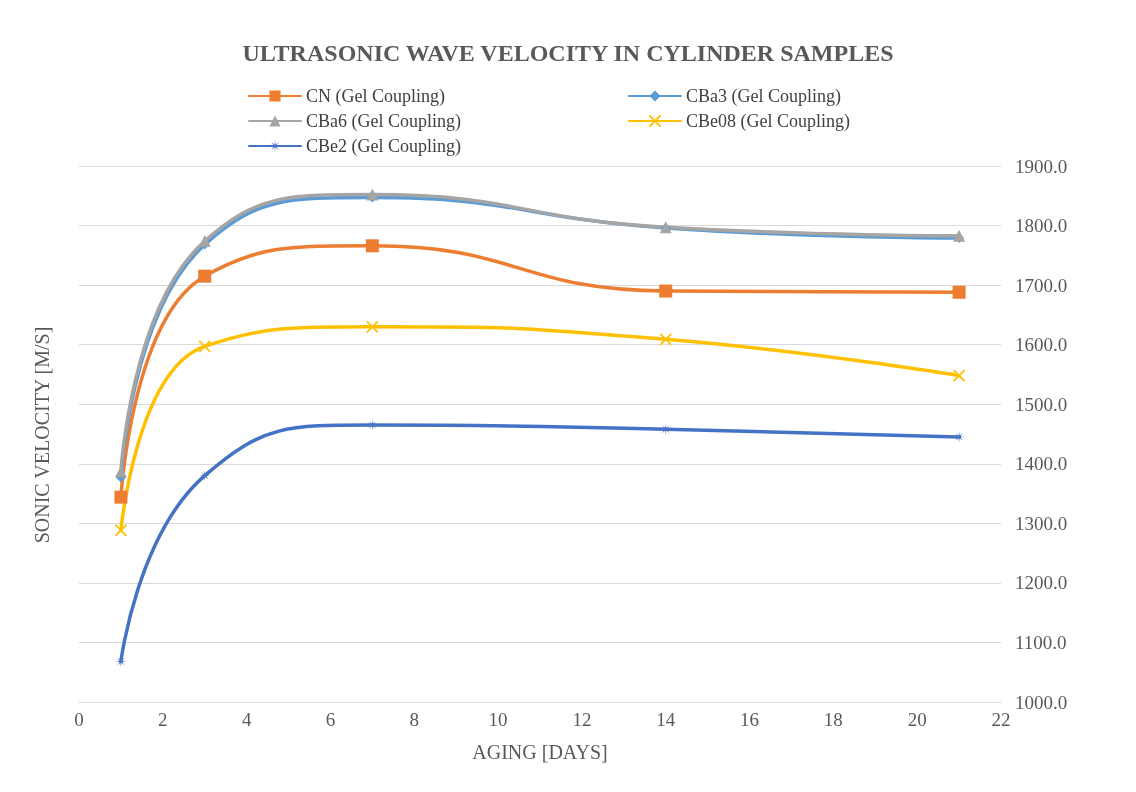 Image resolution: width=1136 pixels, height=792 pixels. What do you see at coordinates (1041, 583) in the screenshot?
I see `y-tick-label: 1200.0` at bounding box center [1041, 583].